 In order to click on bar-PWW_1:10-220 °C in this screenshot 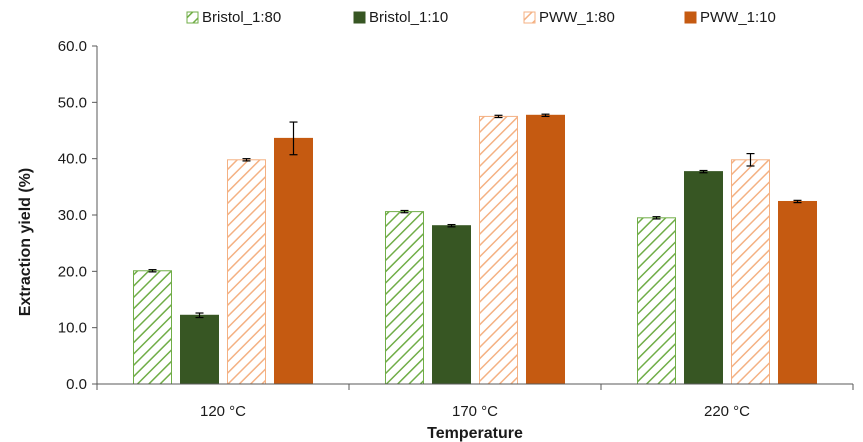, I will do `click(797, 292)`.